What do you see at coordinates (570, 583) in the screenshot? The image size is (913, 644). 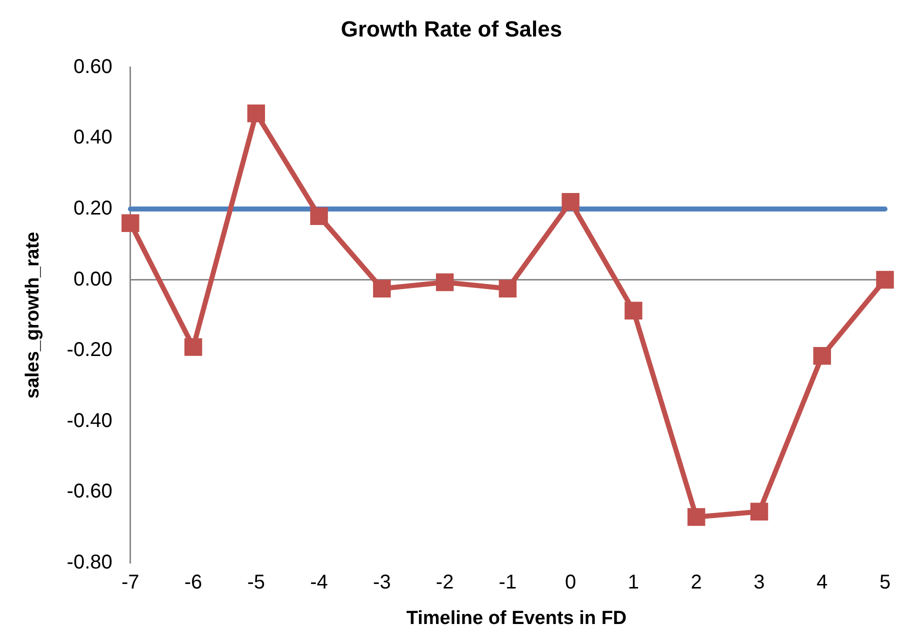 I see `x-tick-label: 0` at bounding box center [570, 583].